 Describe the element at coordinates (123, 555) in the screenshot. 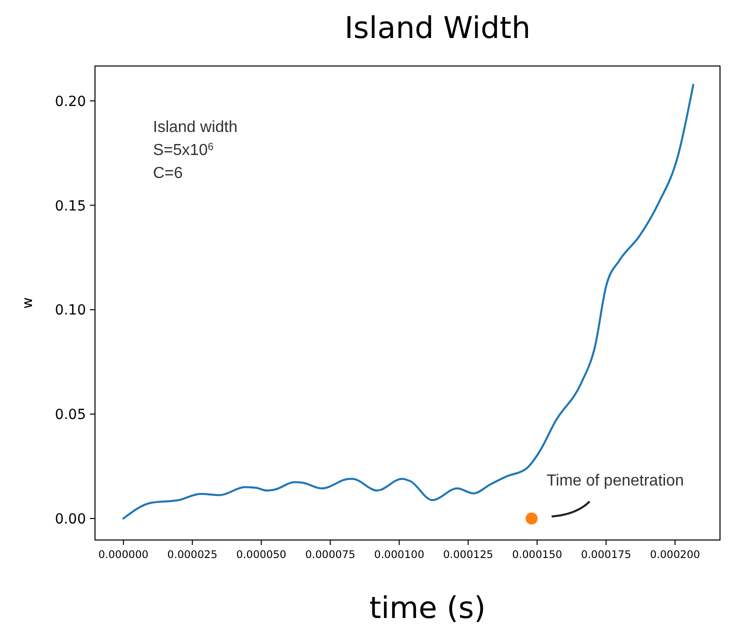

I see `x-tick-label: 0.000000` at that location.